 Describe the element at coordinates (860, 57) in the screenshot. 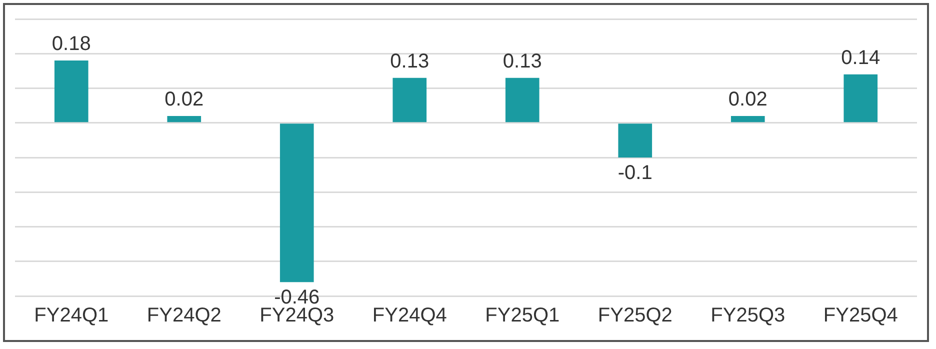

I see `data-label: 0.14` at that location.